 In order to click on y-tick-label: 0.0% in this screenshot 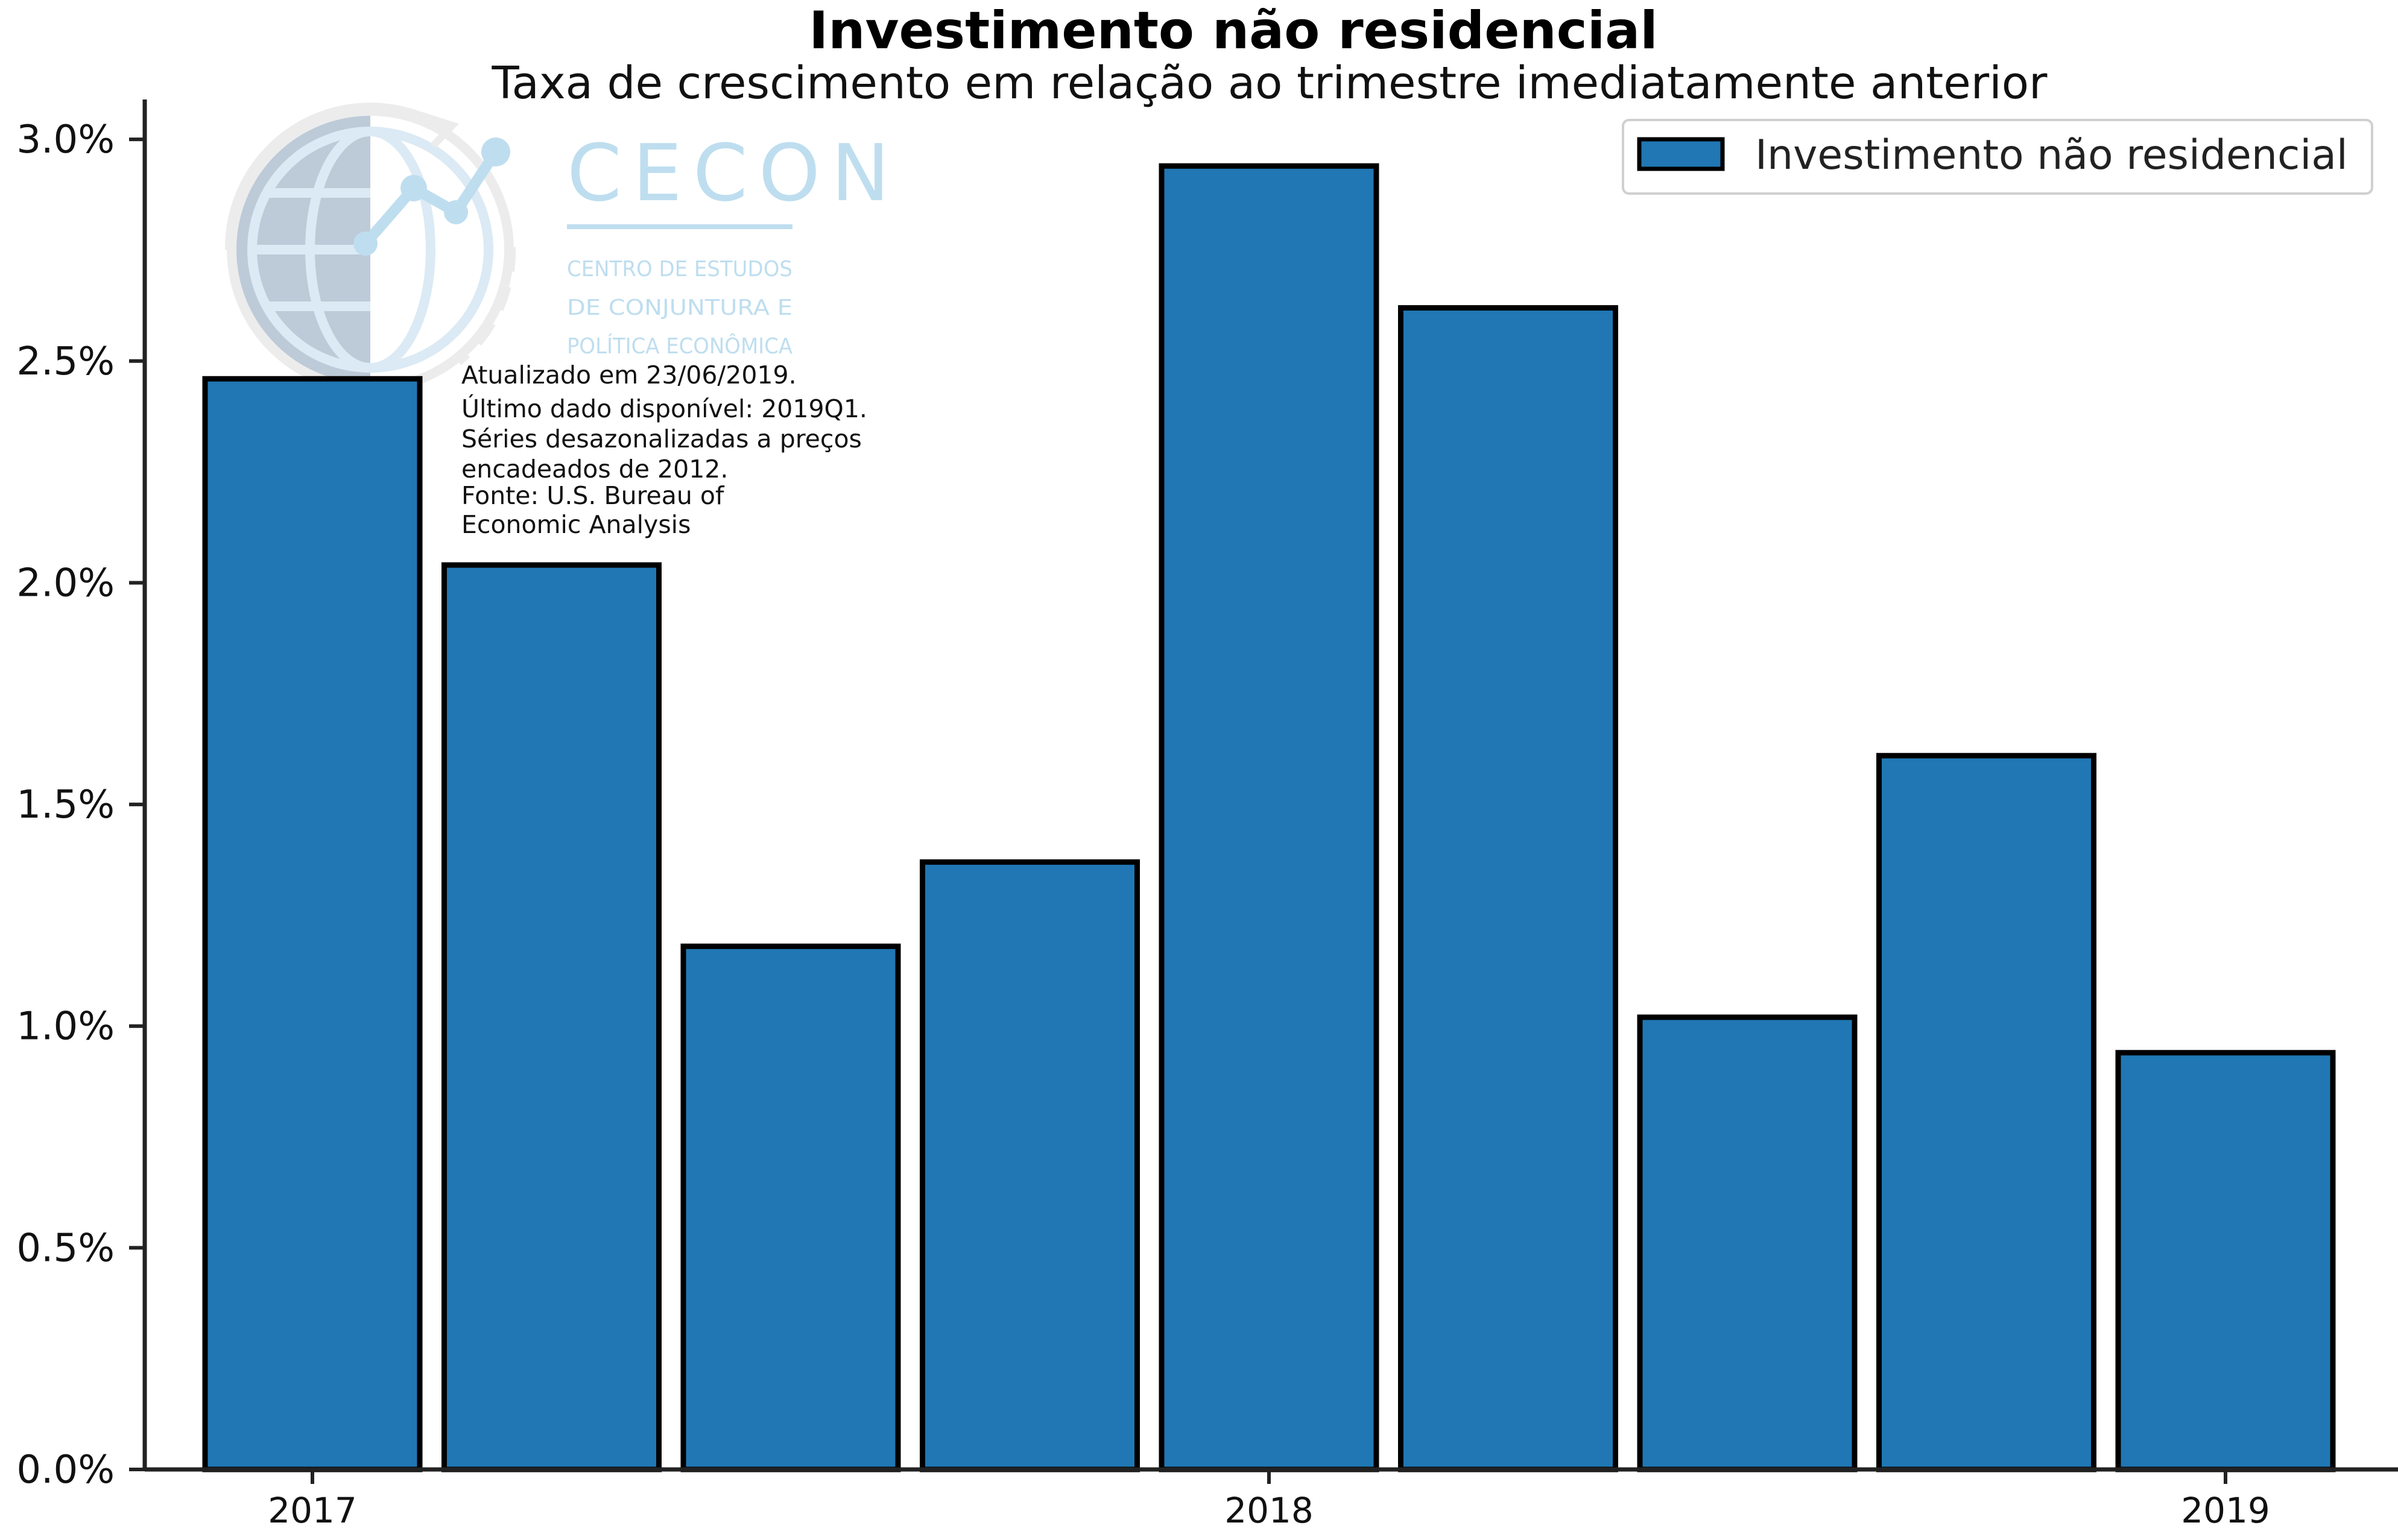, I will do `click(65, 1470)`.